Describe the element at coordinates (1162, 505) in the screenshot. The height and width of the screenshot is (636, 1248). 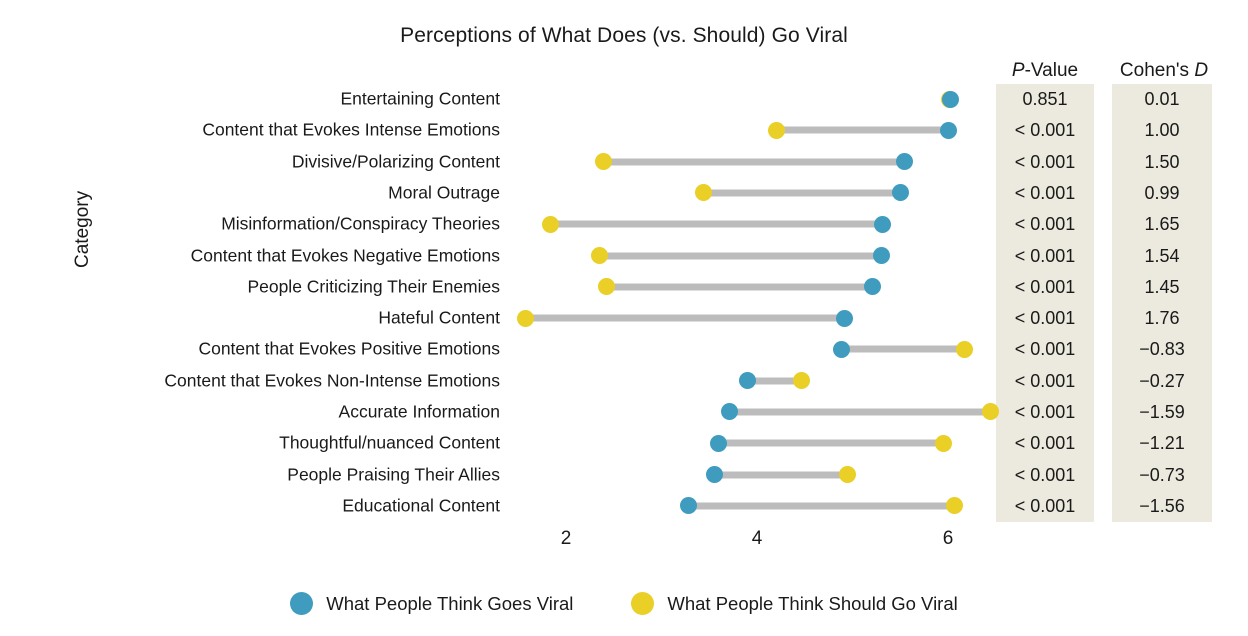
I see `cohens-d-cell: −1.56` at that location.